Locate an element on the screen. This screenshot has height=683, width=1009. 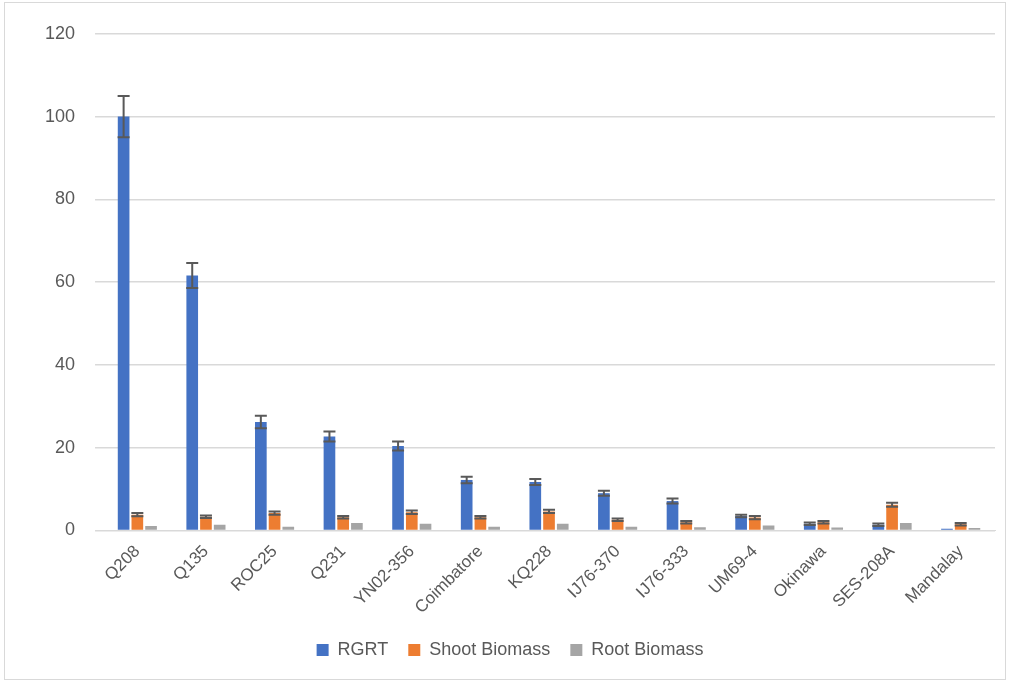
legend-label: Root Biomass is located at coordinates (647, 648).